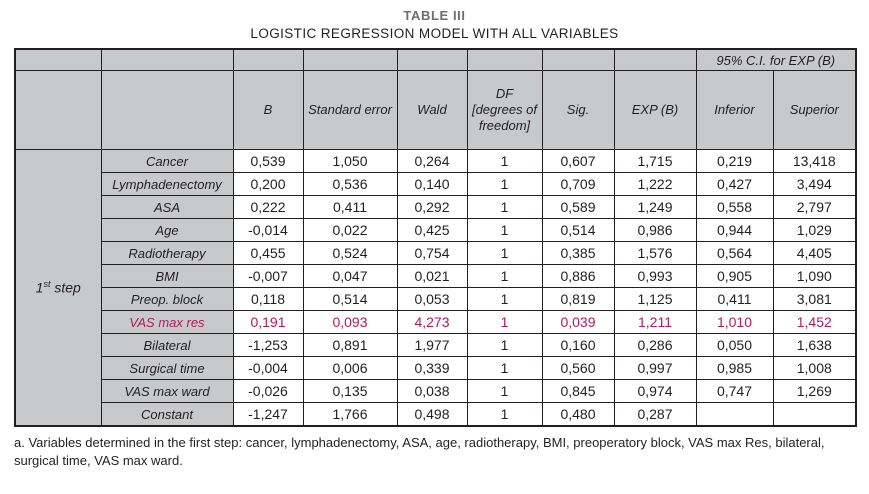 The image size is (869, 494). Describe the element at coordinates (268, 391) in the screenshot. I see `value-cell: -0,026` at that location.